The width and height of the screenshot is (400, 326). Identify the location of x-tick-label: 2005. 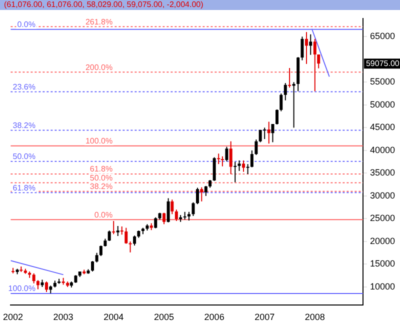
(164, 317).